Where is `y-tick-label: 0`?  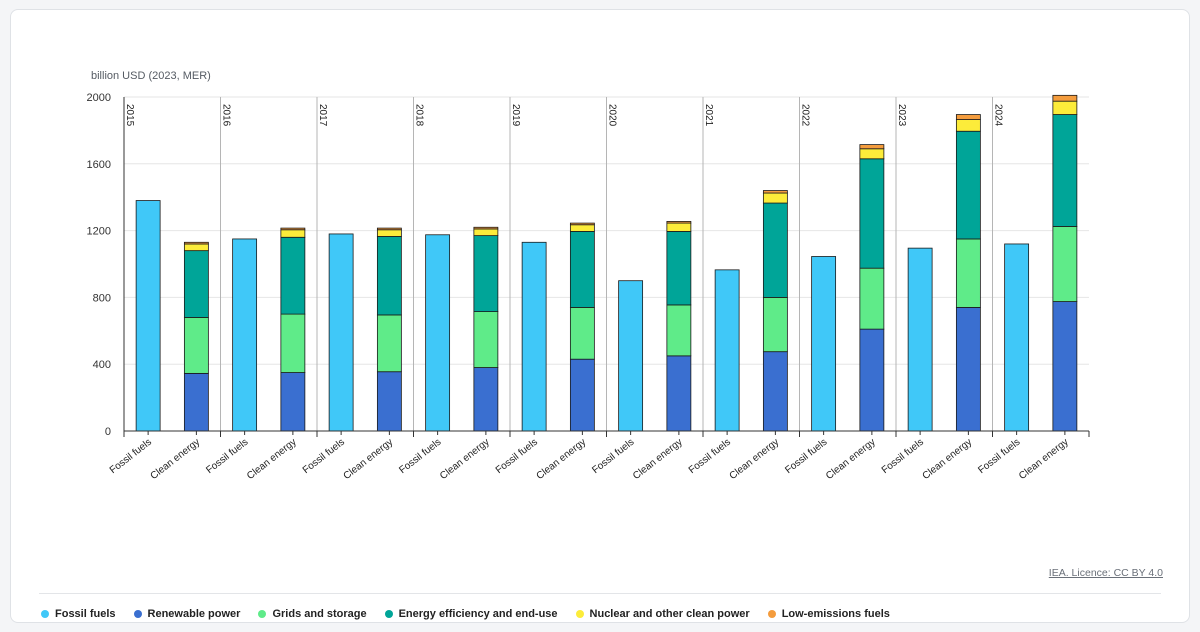 y-tick-label: 0 is located at coordinates (108, 432).